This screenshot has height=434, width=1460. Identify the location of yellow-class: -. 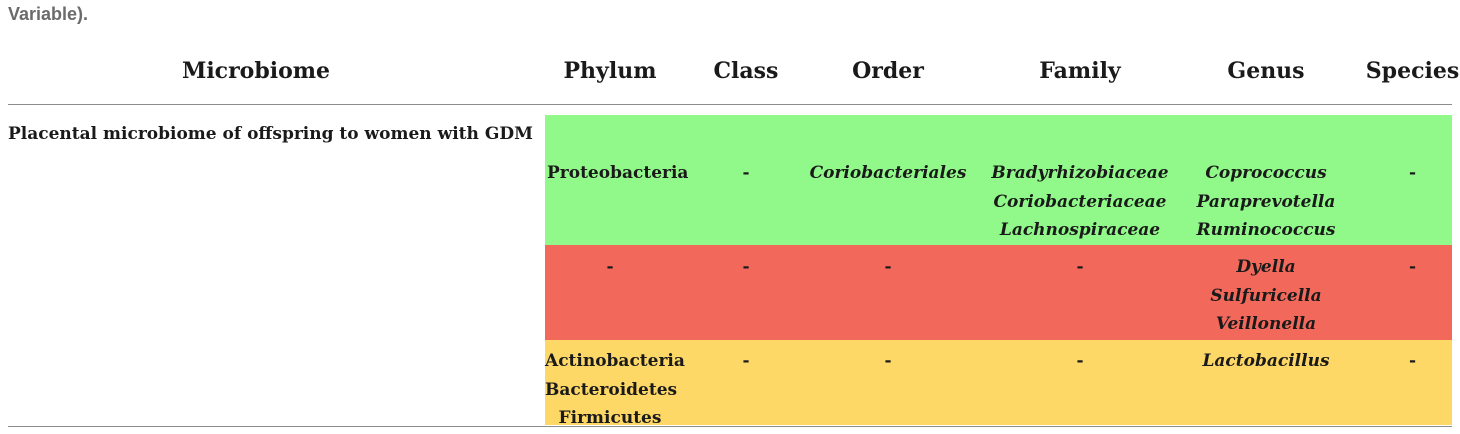
(746, 361).